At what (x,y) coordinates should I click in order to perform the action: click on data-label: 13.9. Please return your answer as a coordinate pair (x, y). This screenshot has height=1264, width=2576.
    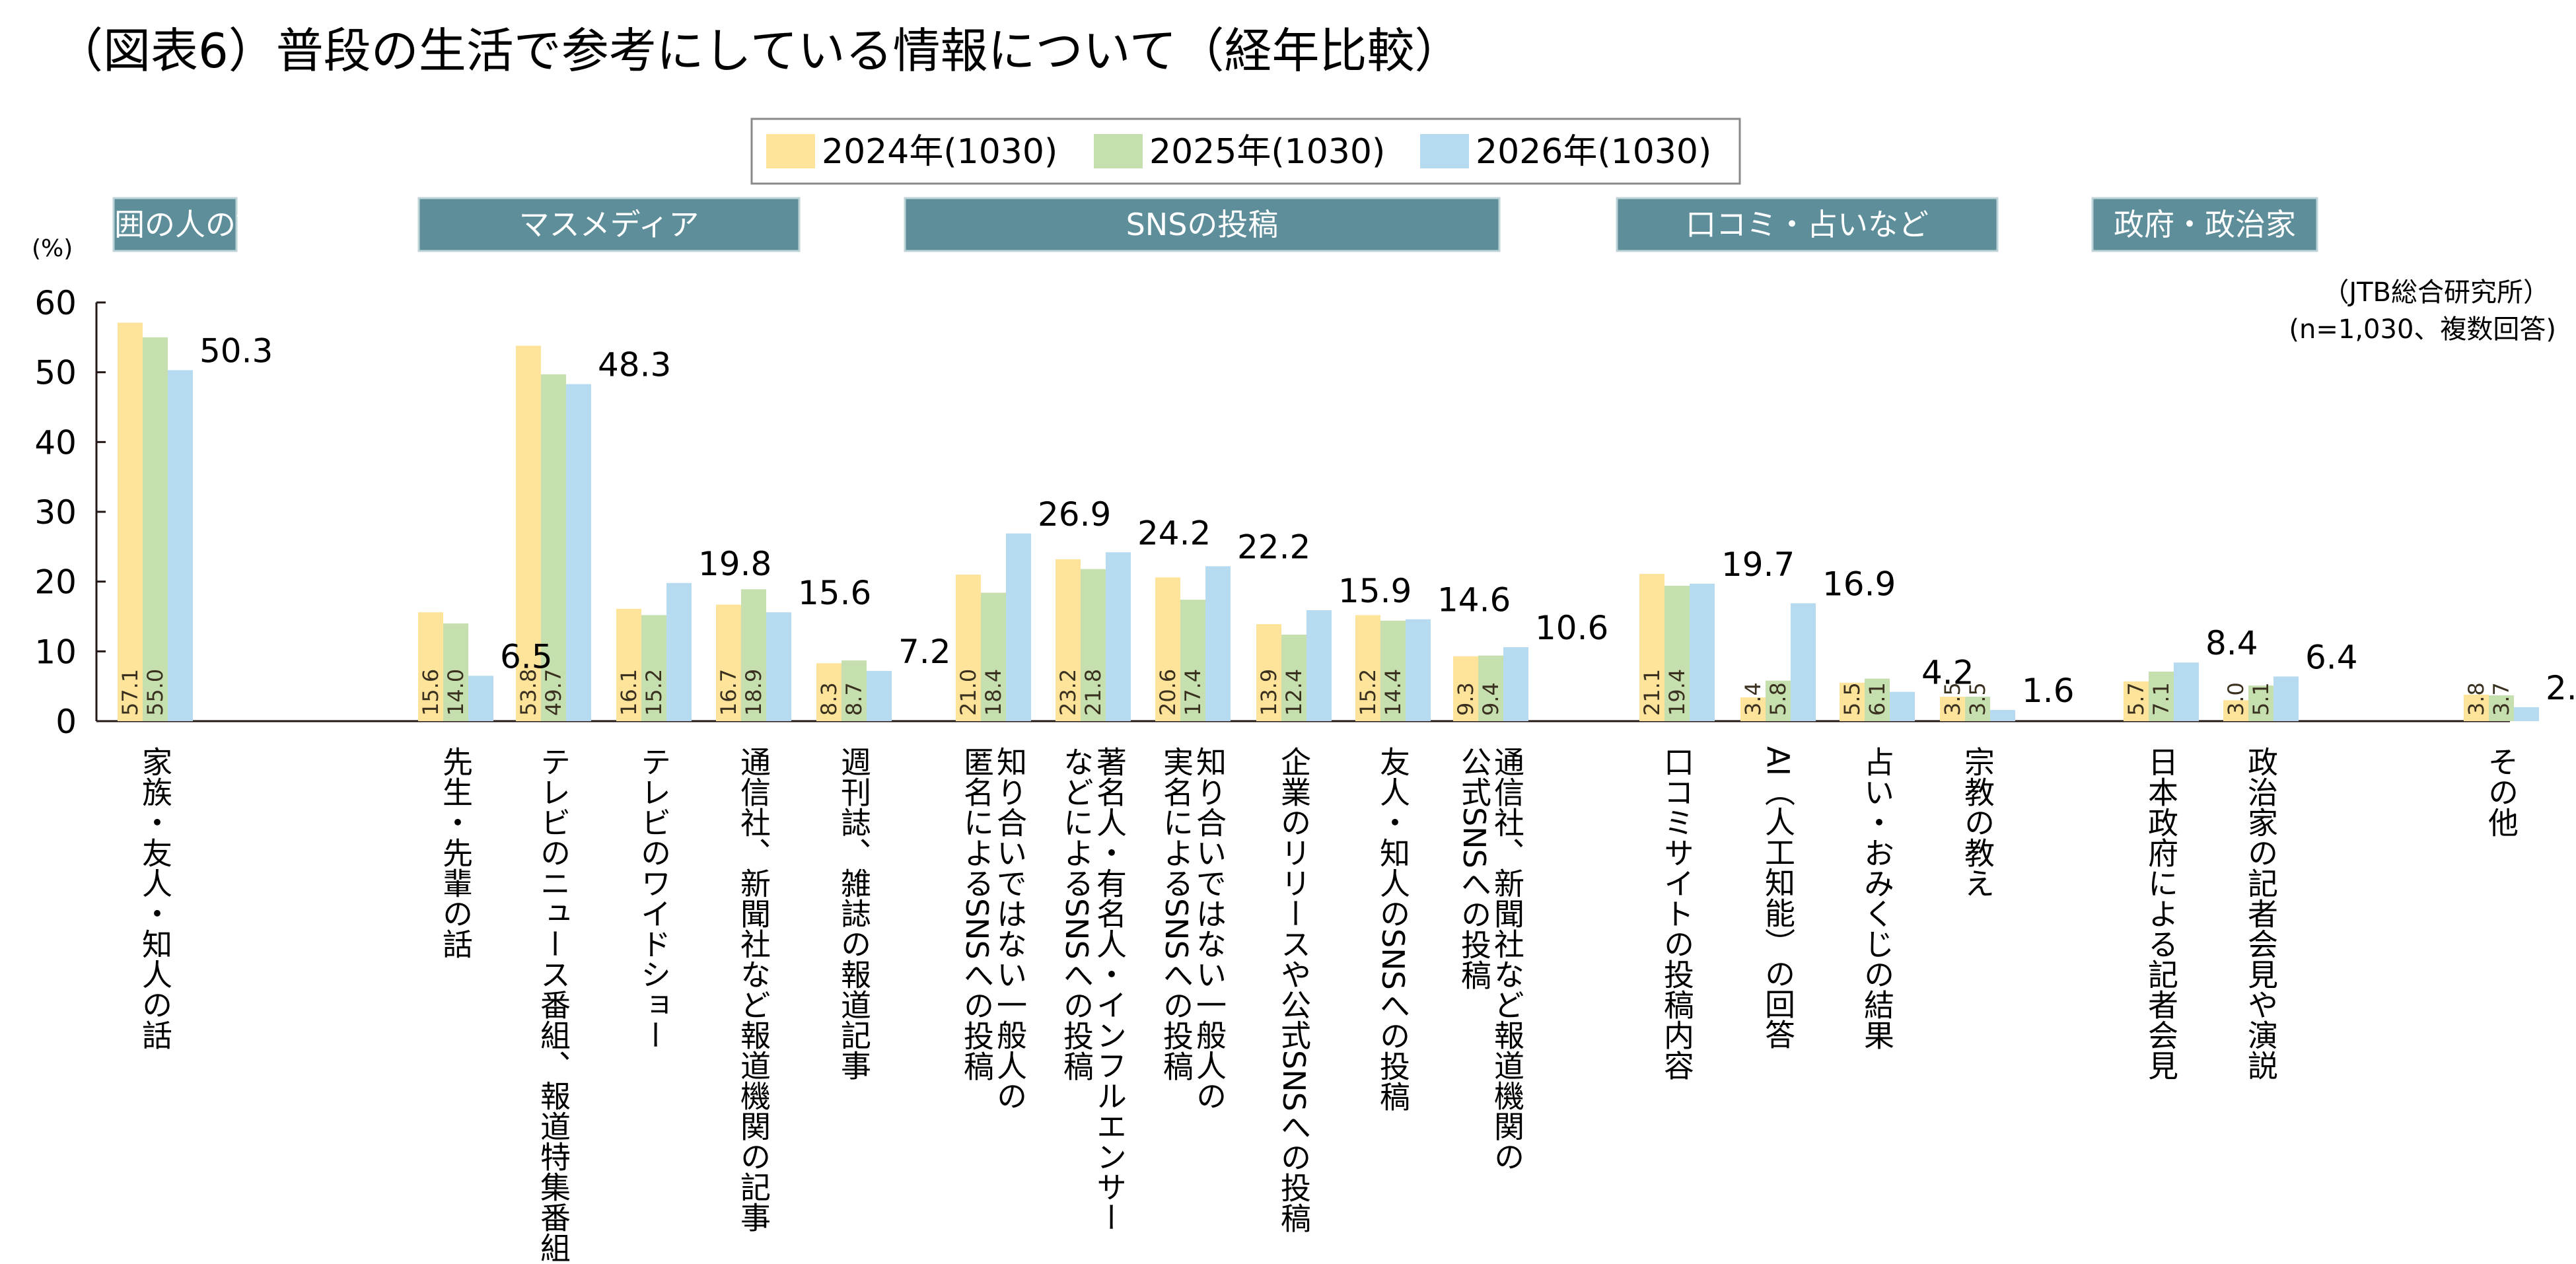
    Looking at the image, I should click on (1268, 693).